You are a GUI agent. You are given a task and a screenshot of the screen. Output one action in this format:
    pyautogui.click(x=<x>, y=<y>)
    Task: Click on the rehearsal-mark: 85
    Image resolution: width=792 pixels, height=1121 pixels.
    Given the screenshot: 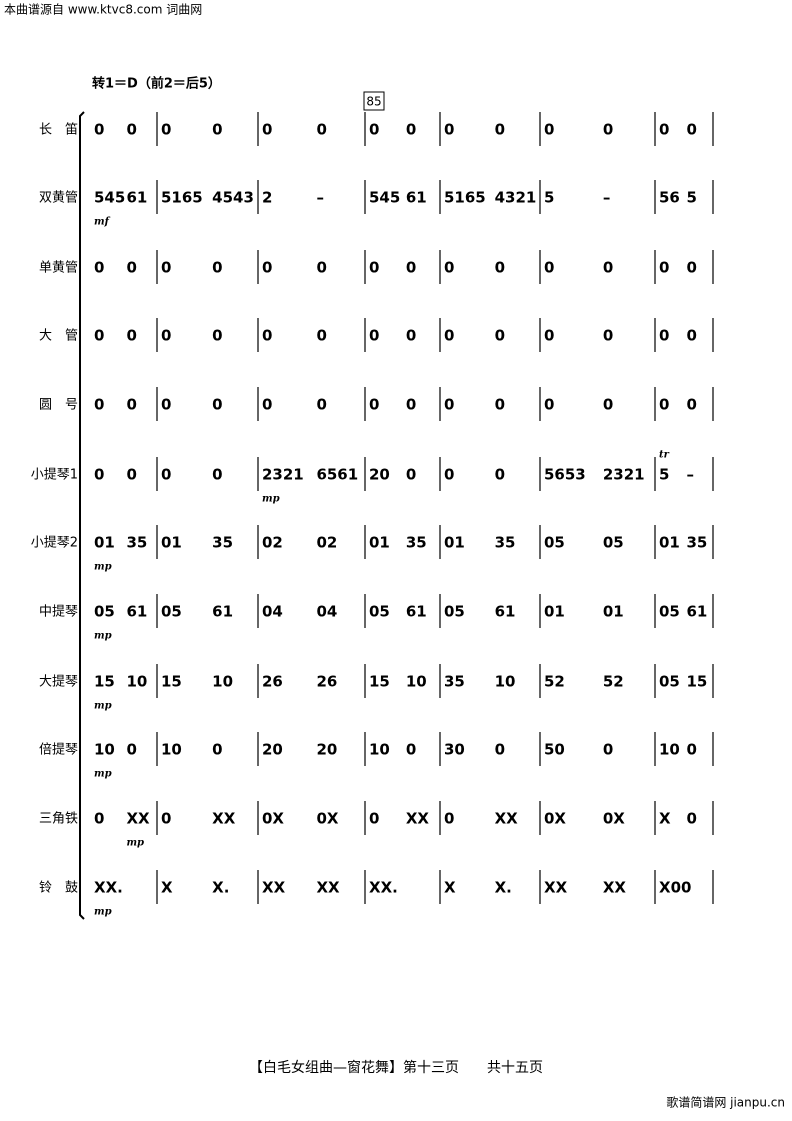 What is the action you would take?
    pyautogui.click(x=373, y=102)
    